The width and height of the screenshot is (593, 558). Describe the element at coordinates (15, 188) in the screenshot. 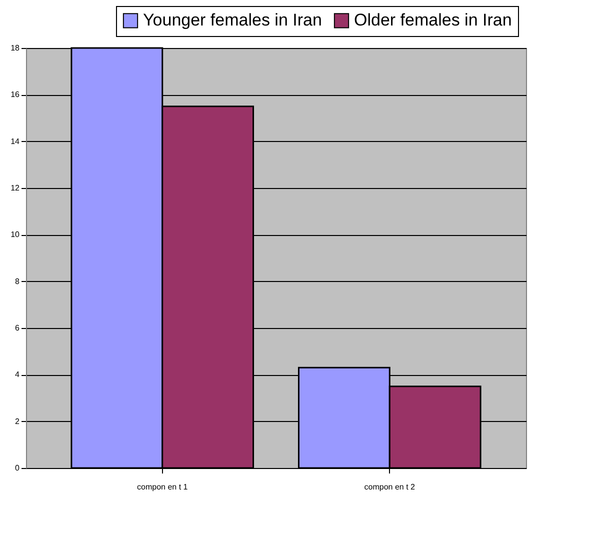

I see `y-tick-label: 12` at that location.